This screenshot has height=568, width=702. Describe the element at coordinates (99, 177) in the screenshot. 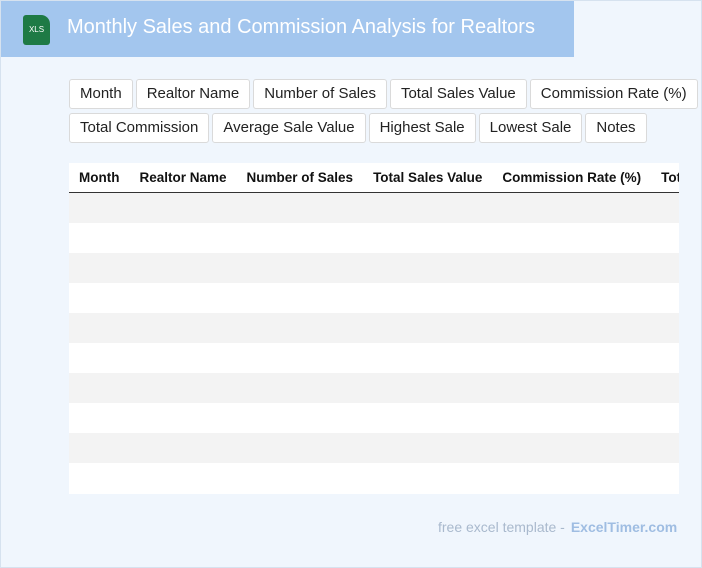

I see `column-header: Month` at that location.